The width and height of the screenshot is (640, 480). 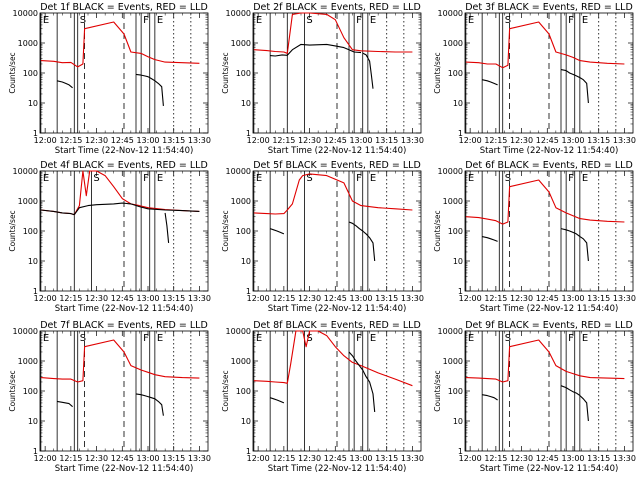 What do you see at coordinates (124, 7) in the screenshot?
I see `chart-title: Det 1f BLACK = Events, RED = LLD` at bounding box center [124, 7].